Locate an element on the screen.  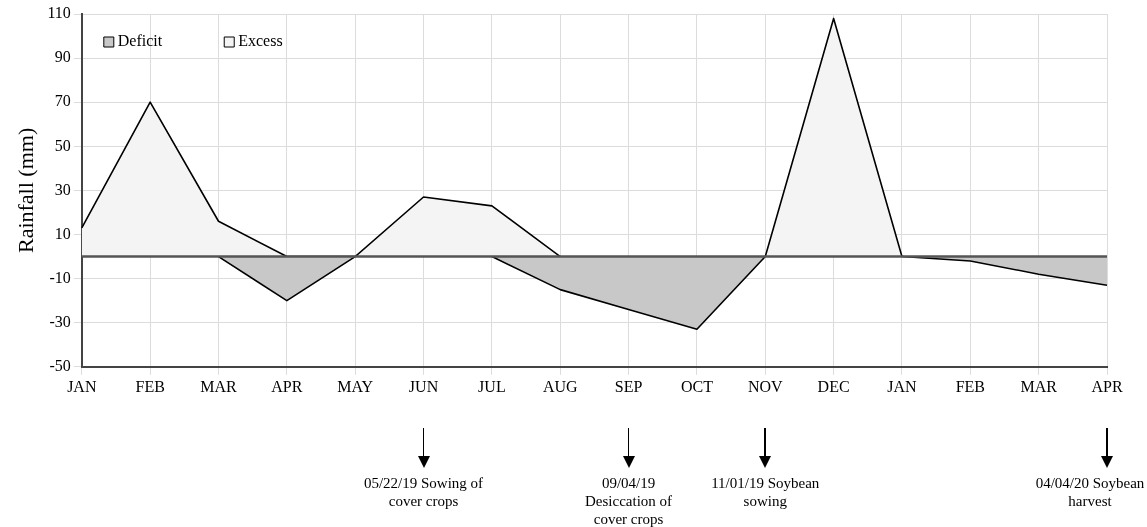
x-tick-label: NOV is located at coordinates (765, 386).